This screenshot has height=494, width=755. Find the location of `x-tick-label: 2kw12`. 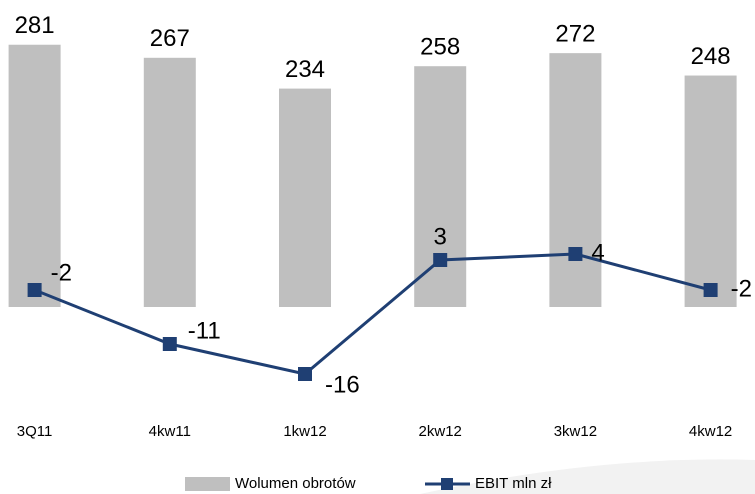

x-tick-label: 2kw12 is located at coordinates (440, 431).